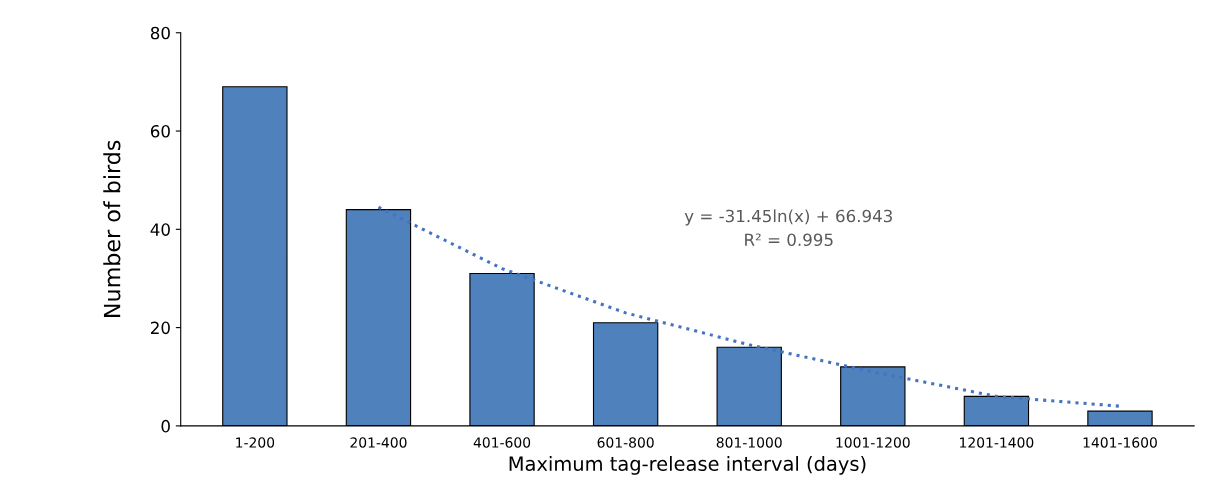  What do you see at coordinates (502, 442) in the screenshot?
I see `x-tick-label: 401-600` at bounding box center [502, 442].